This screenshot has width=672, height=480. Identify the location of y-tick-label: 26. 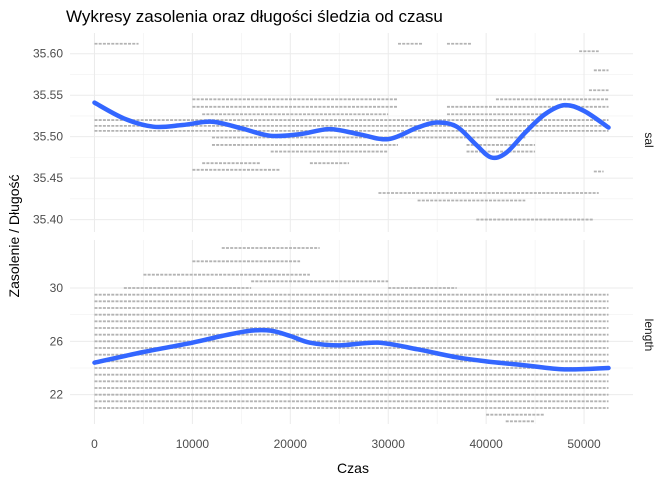
(57, 341).